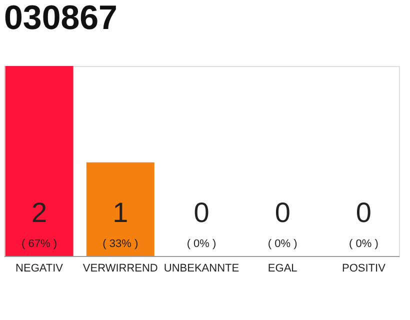 The image size is (410, 320). Describe the element at coordinates (120, 244) in the screenshot. I see `data-label: ( 33% )` at that location.